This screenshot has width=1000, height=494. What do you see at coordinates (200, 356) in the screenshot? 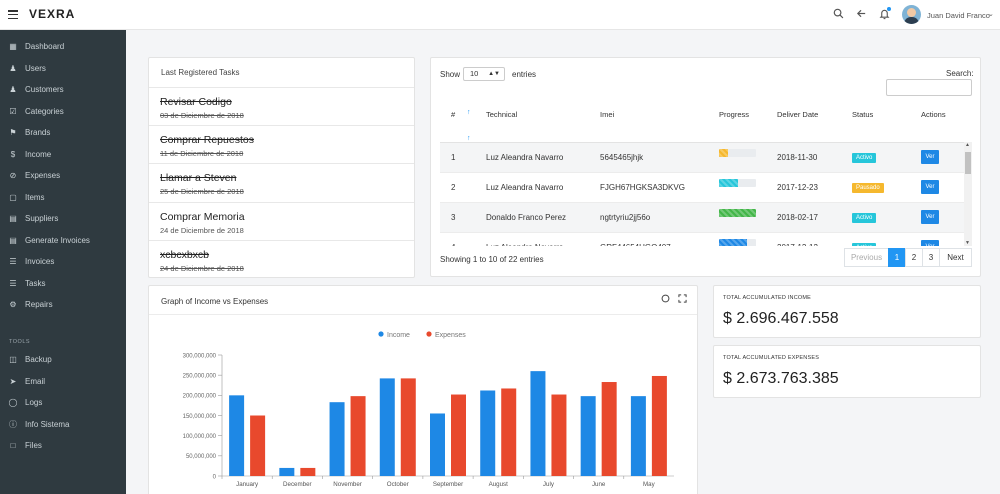
I see `y-tick-label: 300,000,000` at bounding box center [200, 356].